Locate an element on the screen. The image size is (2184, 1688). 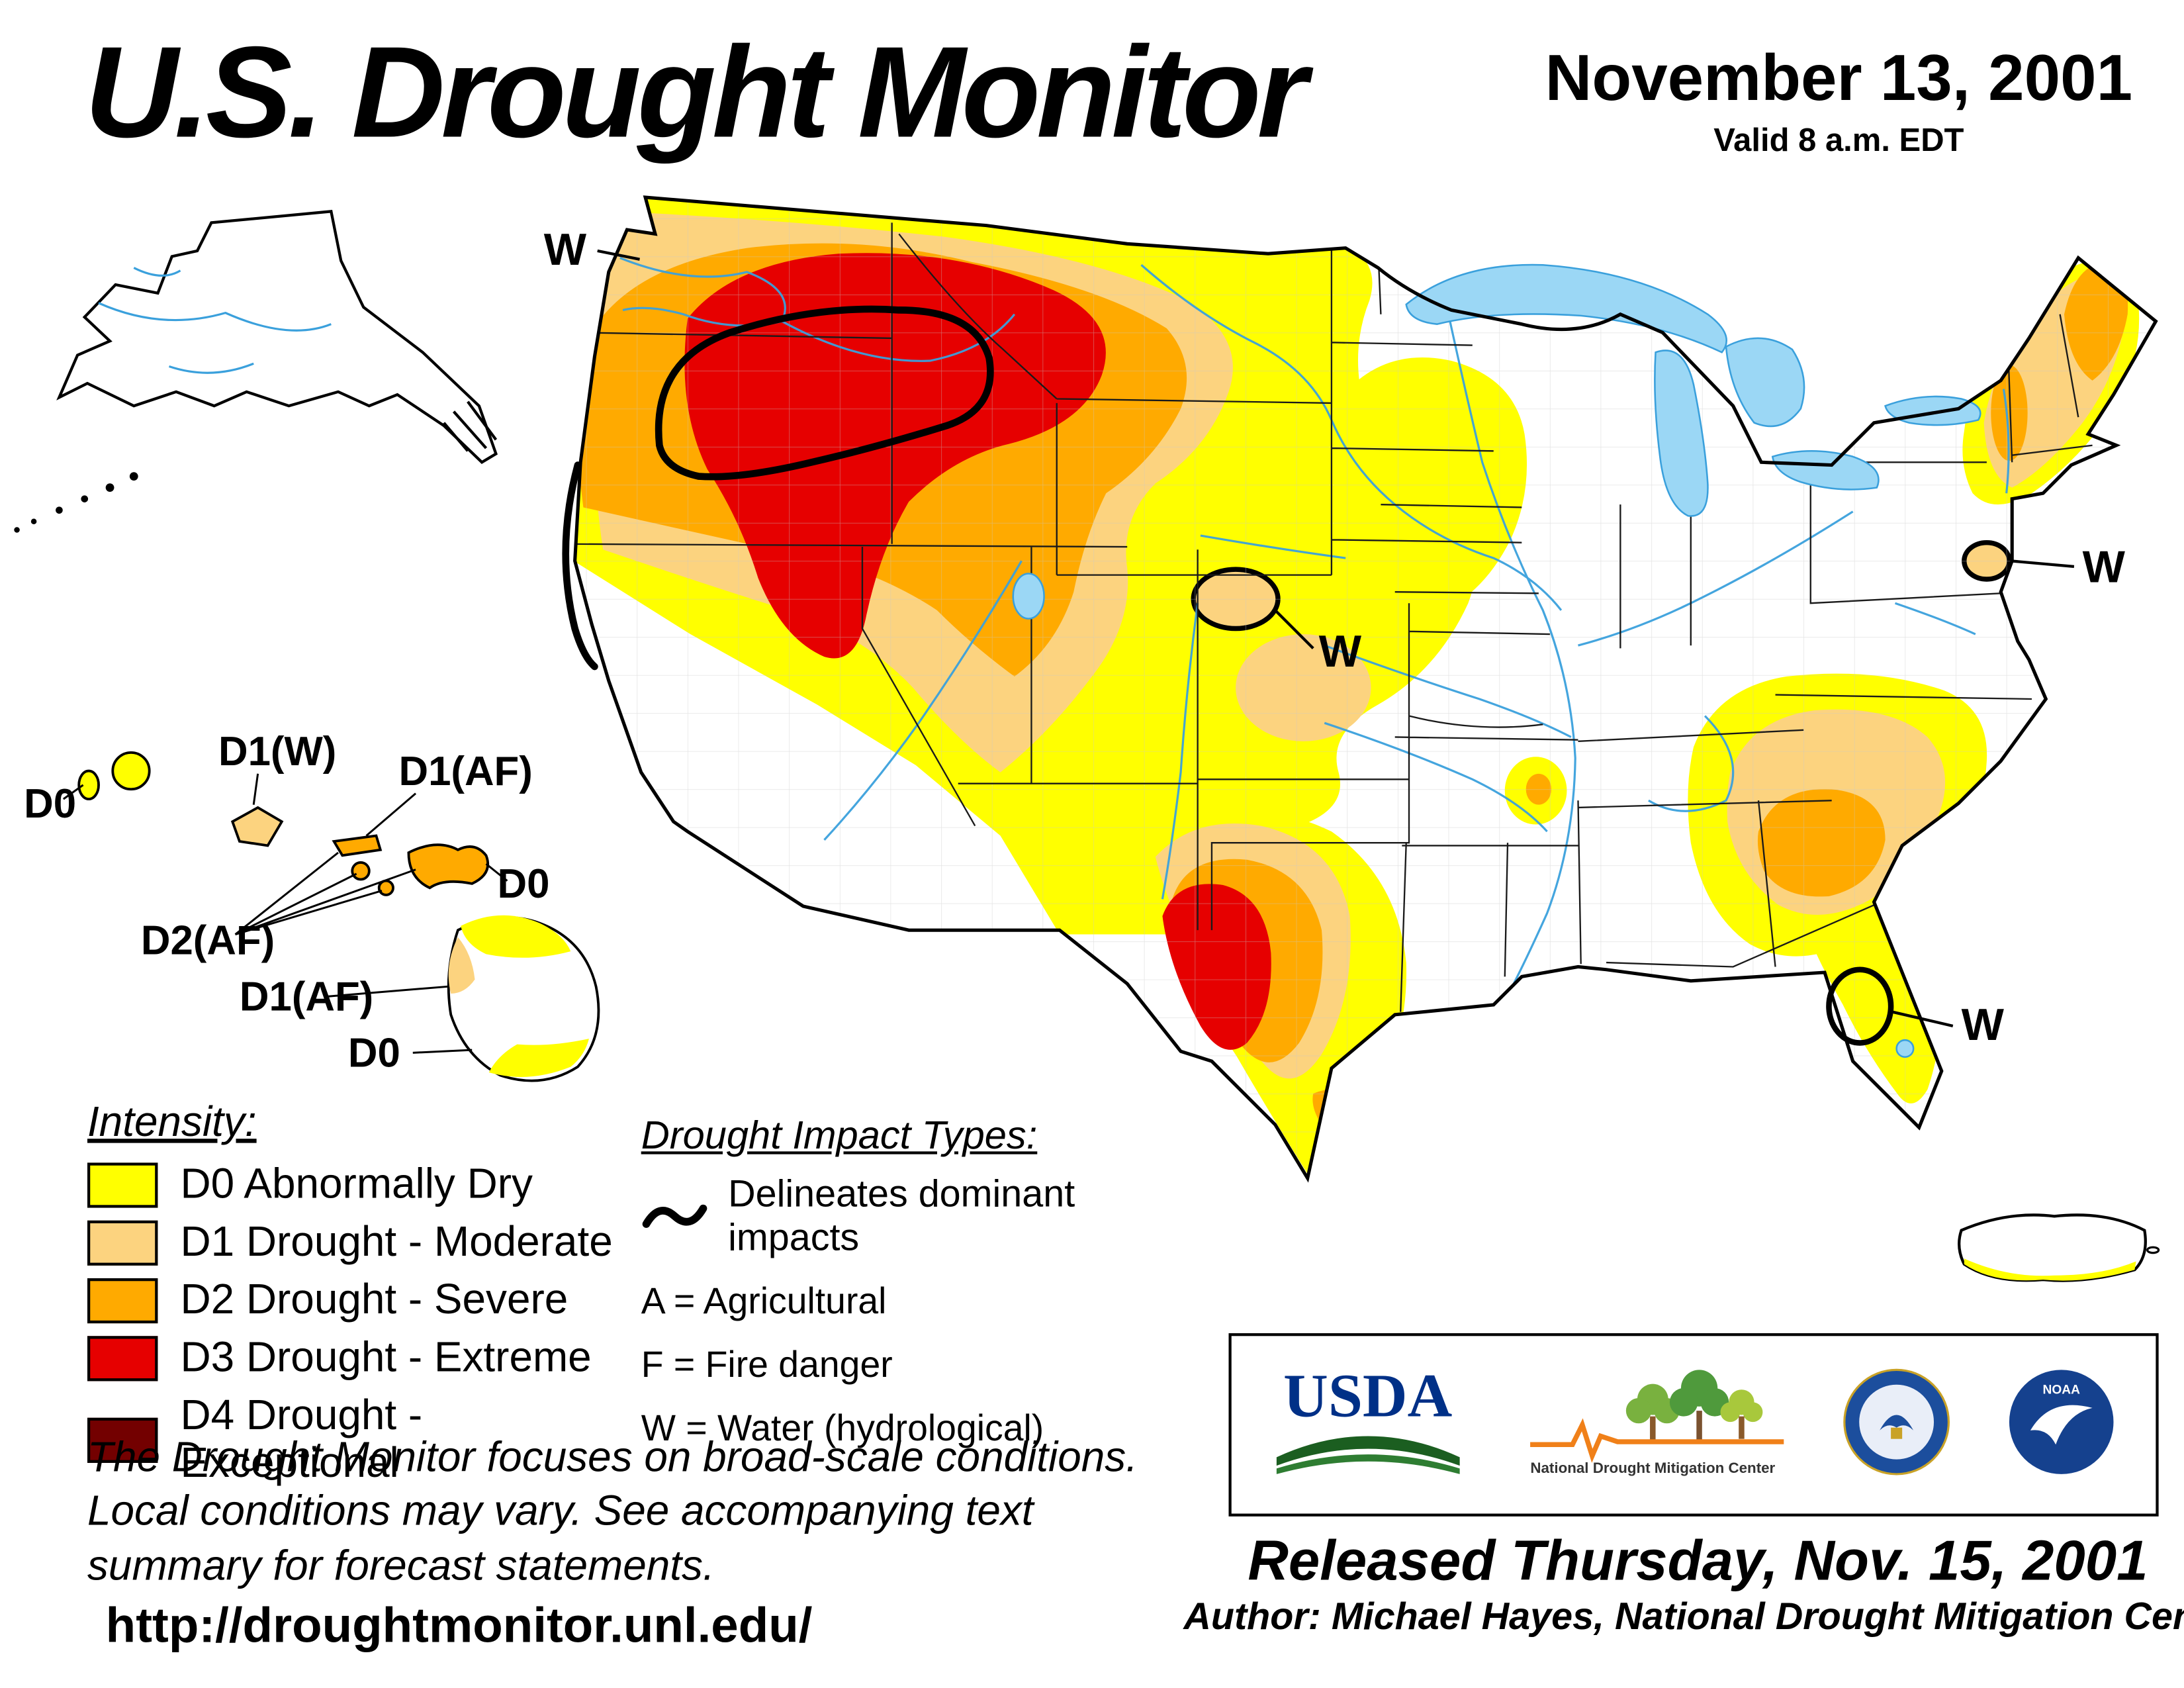
ndmc-logo: National Drought Mitigation Center is located at coordinates (1654, 1424).